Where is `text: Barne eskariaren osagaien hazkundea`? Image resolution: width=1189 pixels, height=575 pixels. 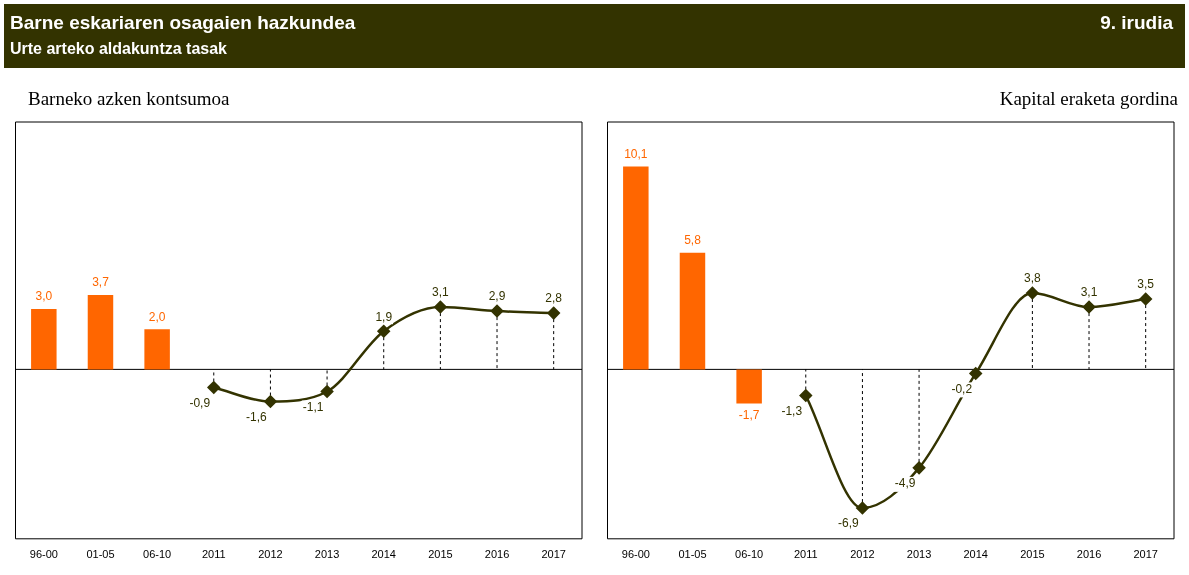
text: Barne eskariaren osagaien hazkundea is located at coordinates (183, 23).